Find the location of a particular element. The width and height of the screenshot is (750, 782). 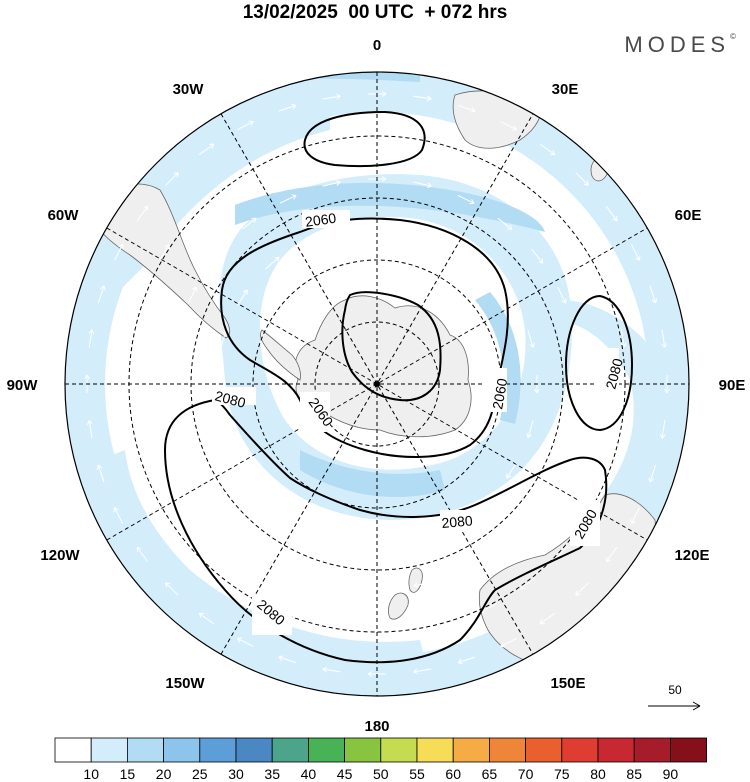

colorbar-label: 30 is located at coordinates (236, 774).